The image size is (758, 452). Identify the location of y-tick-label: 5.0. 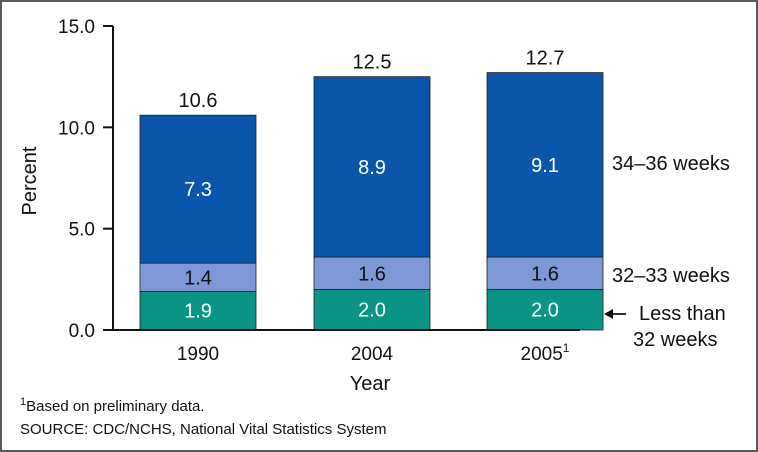
(82, 230).